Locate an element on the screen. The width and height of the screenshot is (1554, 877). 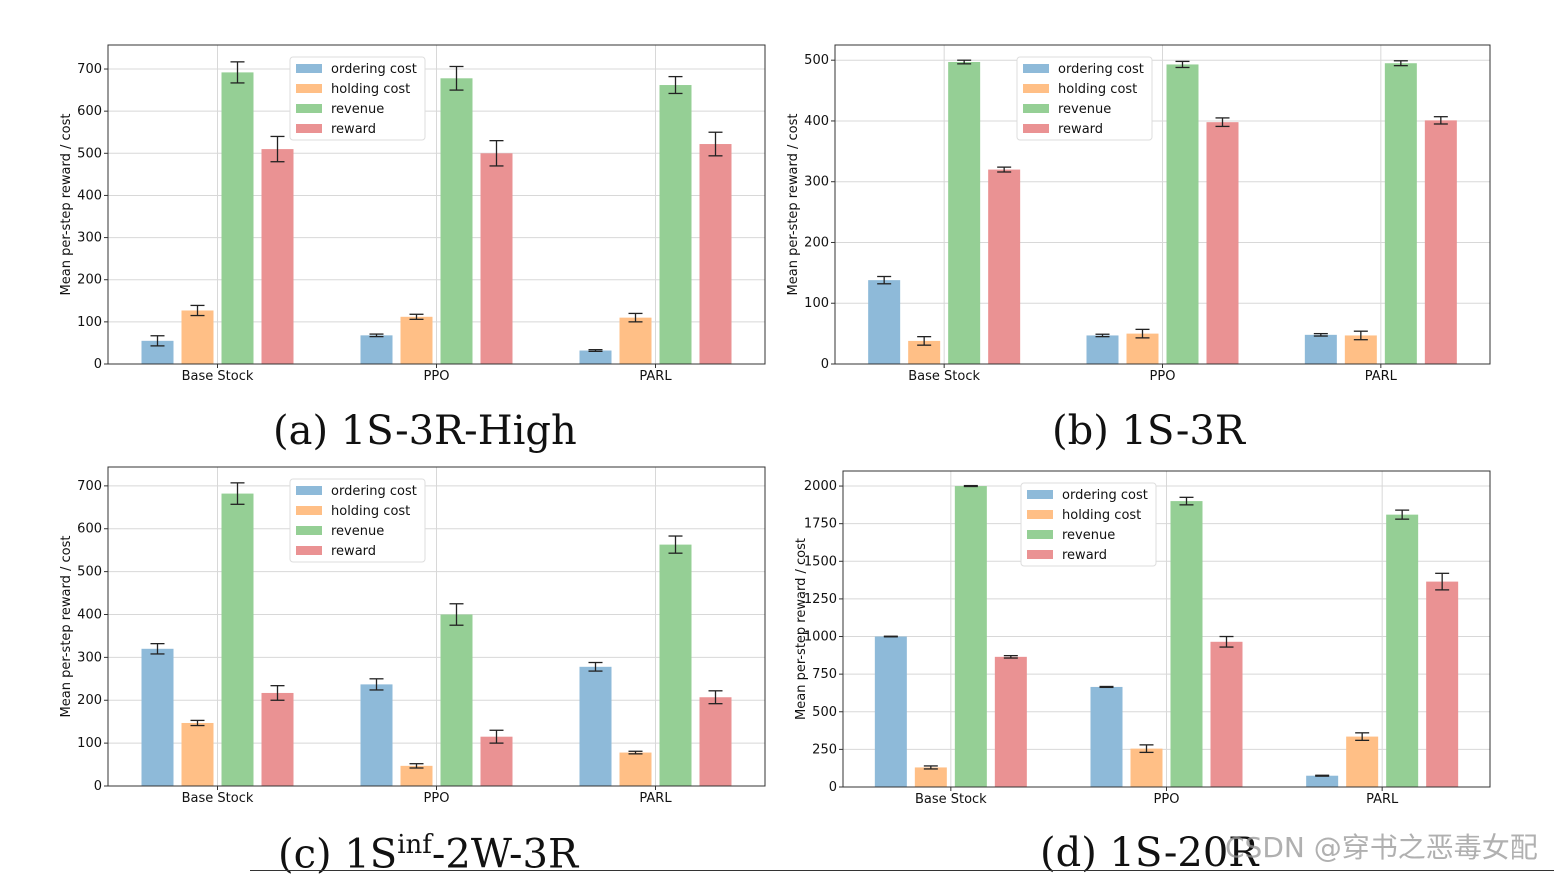
y-tick-label: 250 is located at coordinates (824, 749).